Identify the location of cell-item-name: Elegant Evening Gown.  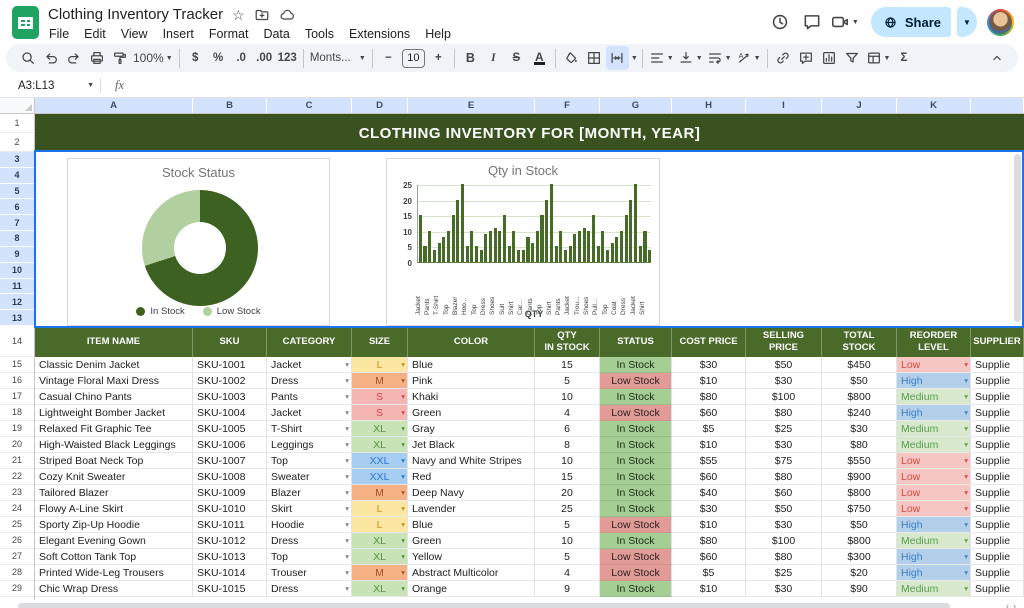
(114, 541).